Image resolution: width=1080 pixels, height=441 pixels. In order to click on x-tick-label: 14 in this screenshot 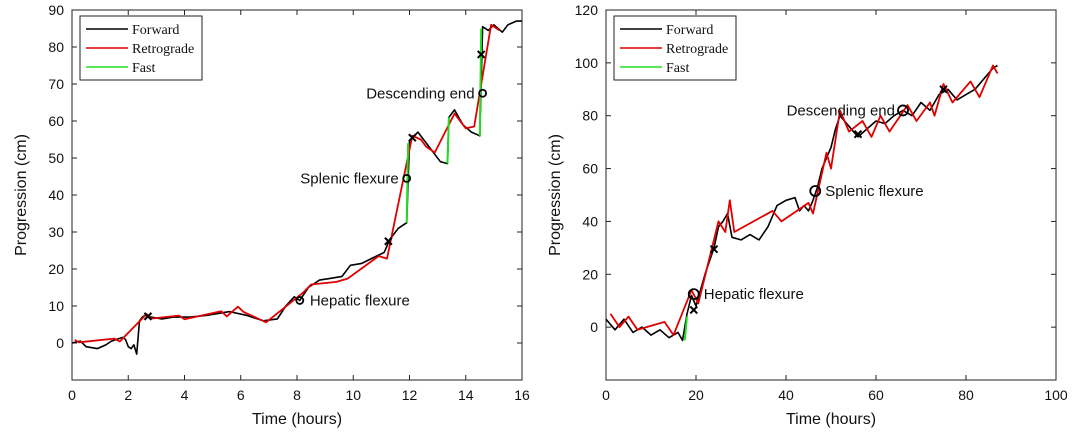, I will do `click(466, 395)`.